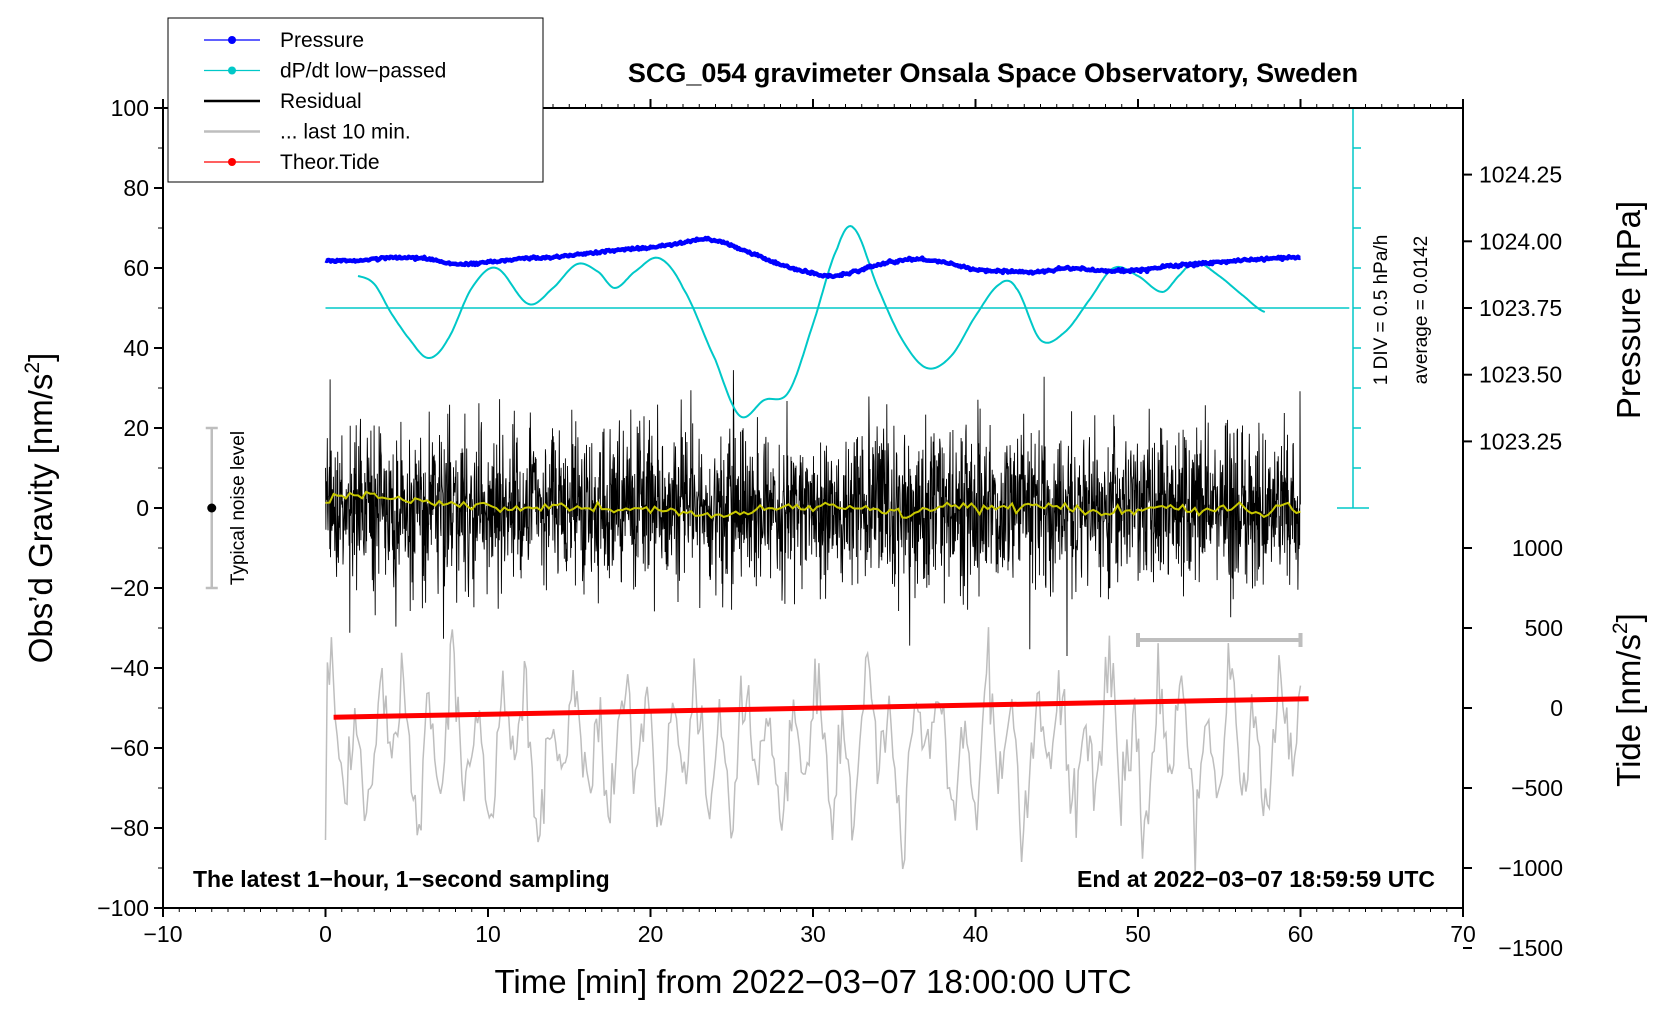 Image resolution: width=1660 pixels, height=1020 pixels. I want to click on tide-tick-label: −1500, so click(1530, 948).